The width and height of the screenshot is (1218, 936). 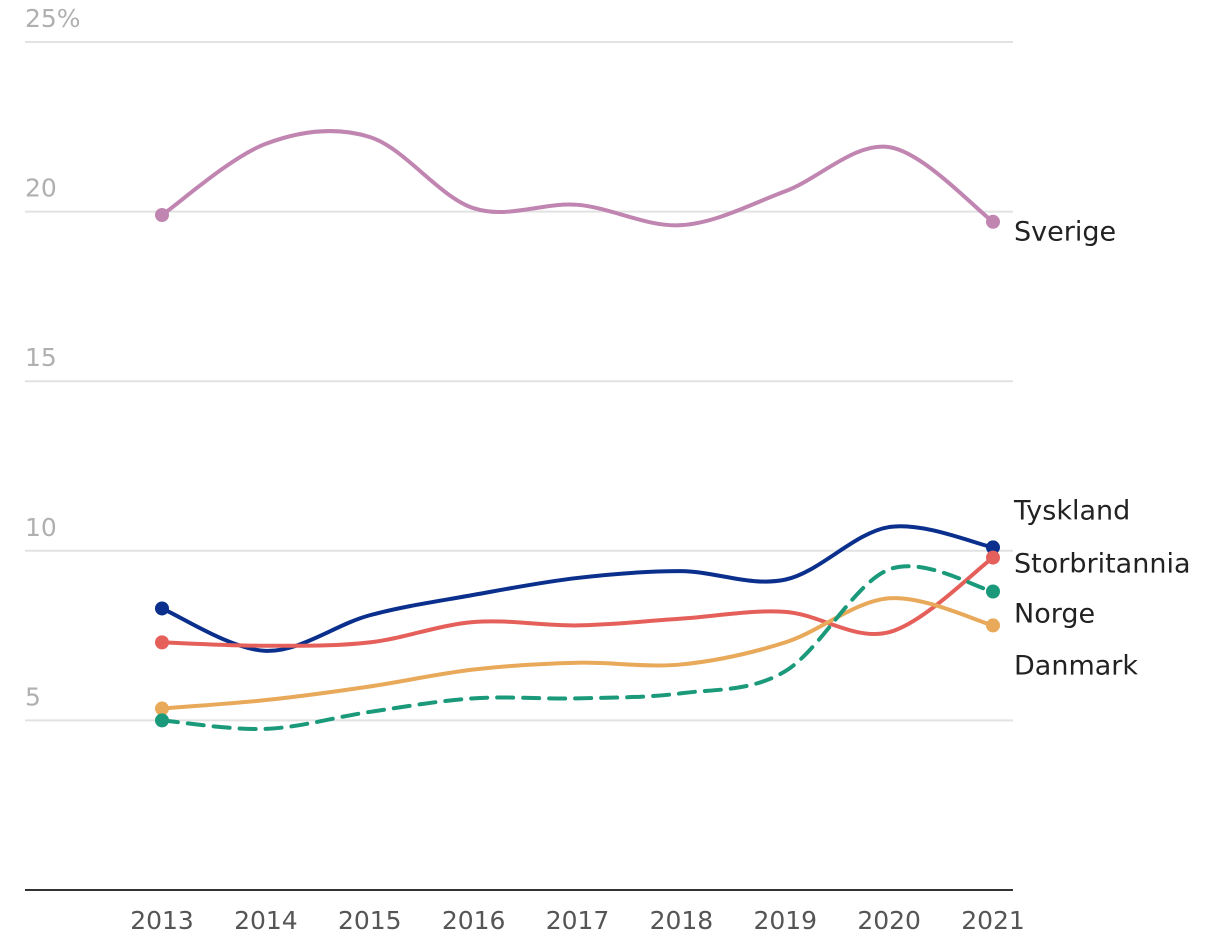 I want to click on y-tick-label: 5, so click(x=33, y=696).